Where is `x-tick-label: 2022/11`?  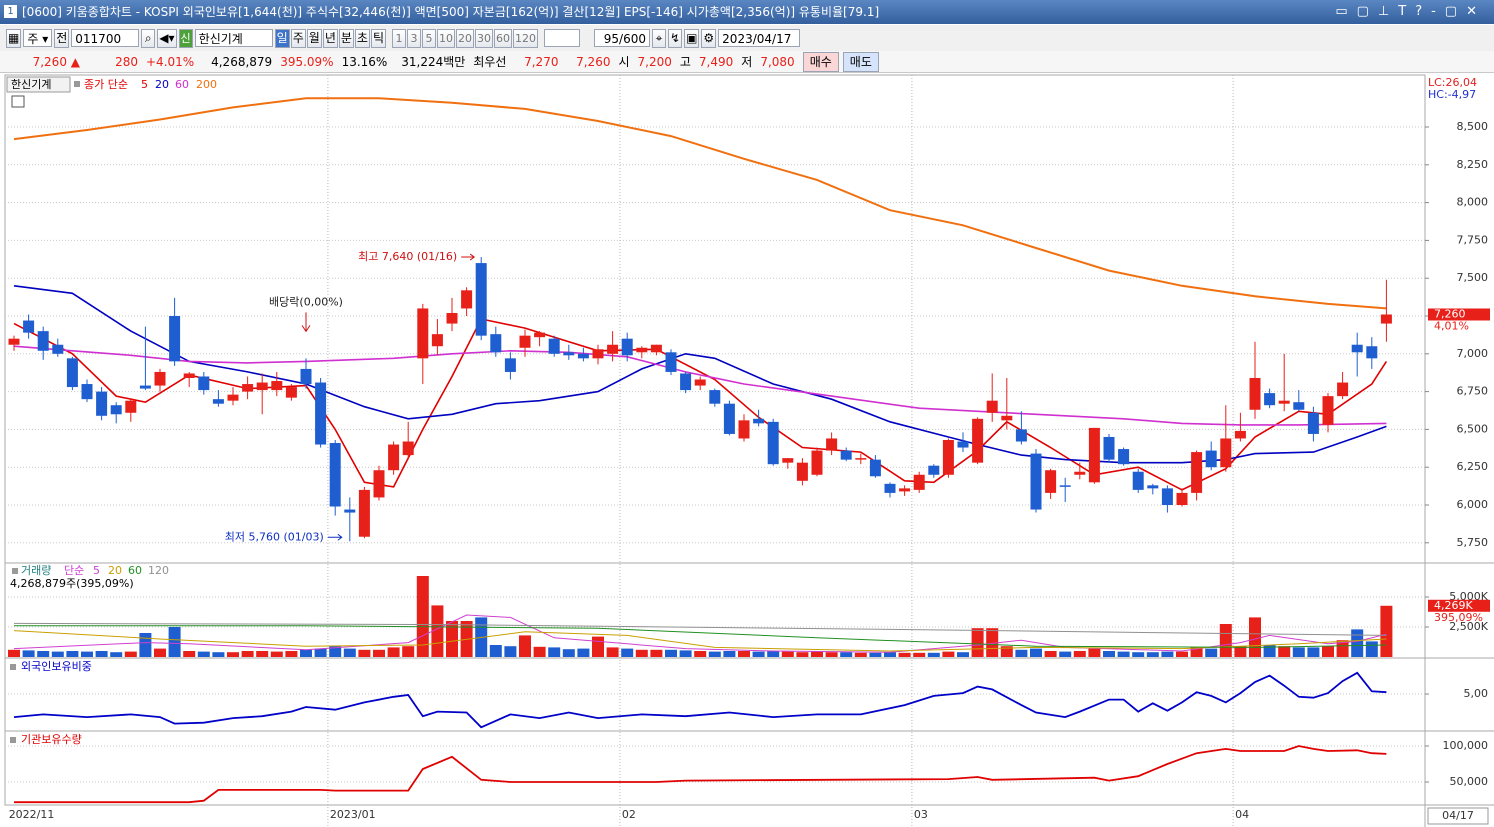 x-tick-label: 2022/11 is located at coordinates (32, 814).